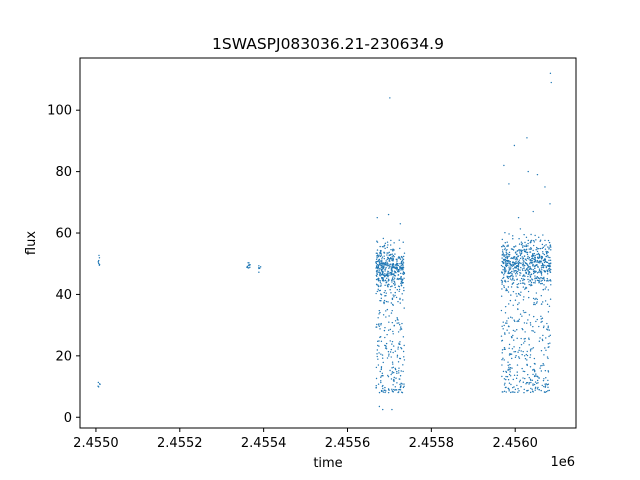 Image resolution: width=640 pixels, height=480 pixels. Describe the element at coordinates (327, 463) in the screenshot. I see `x-axis-label: time` at that location.